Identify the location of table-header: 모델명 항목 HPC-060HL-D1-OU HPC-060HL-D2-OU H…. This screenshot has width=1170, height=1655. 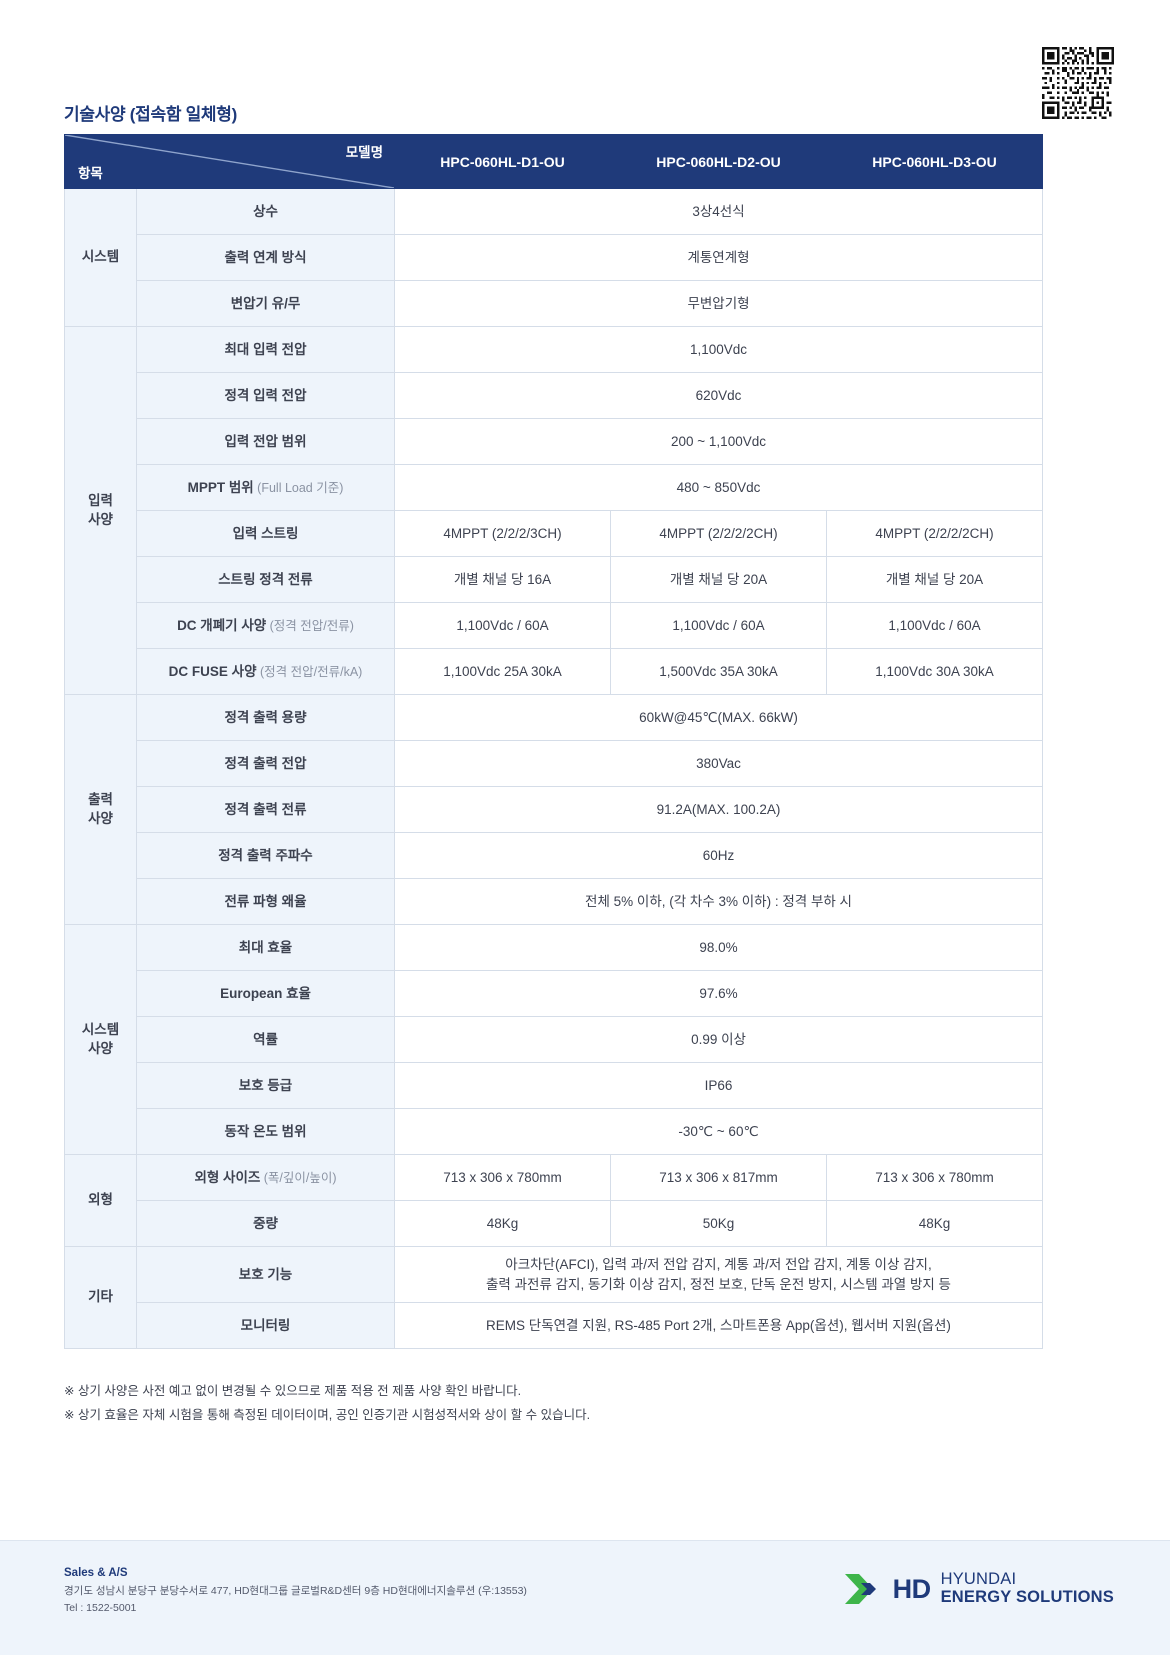
(553, 161).